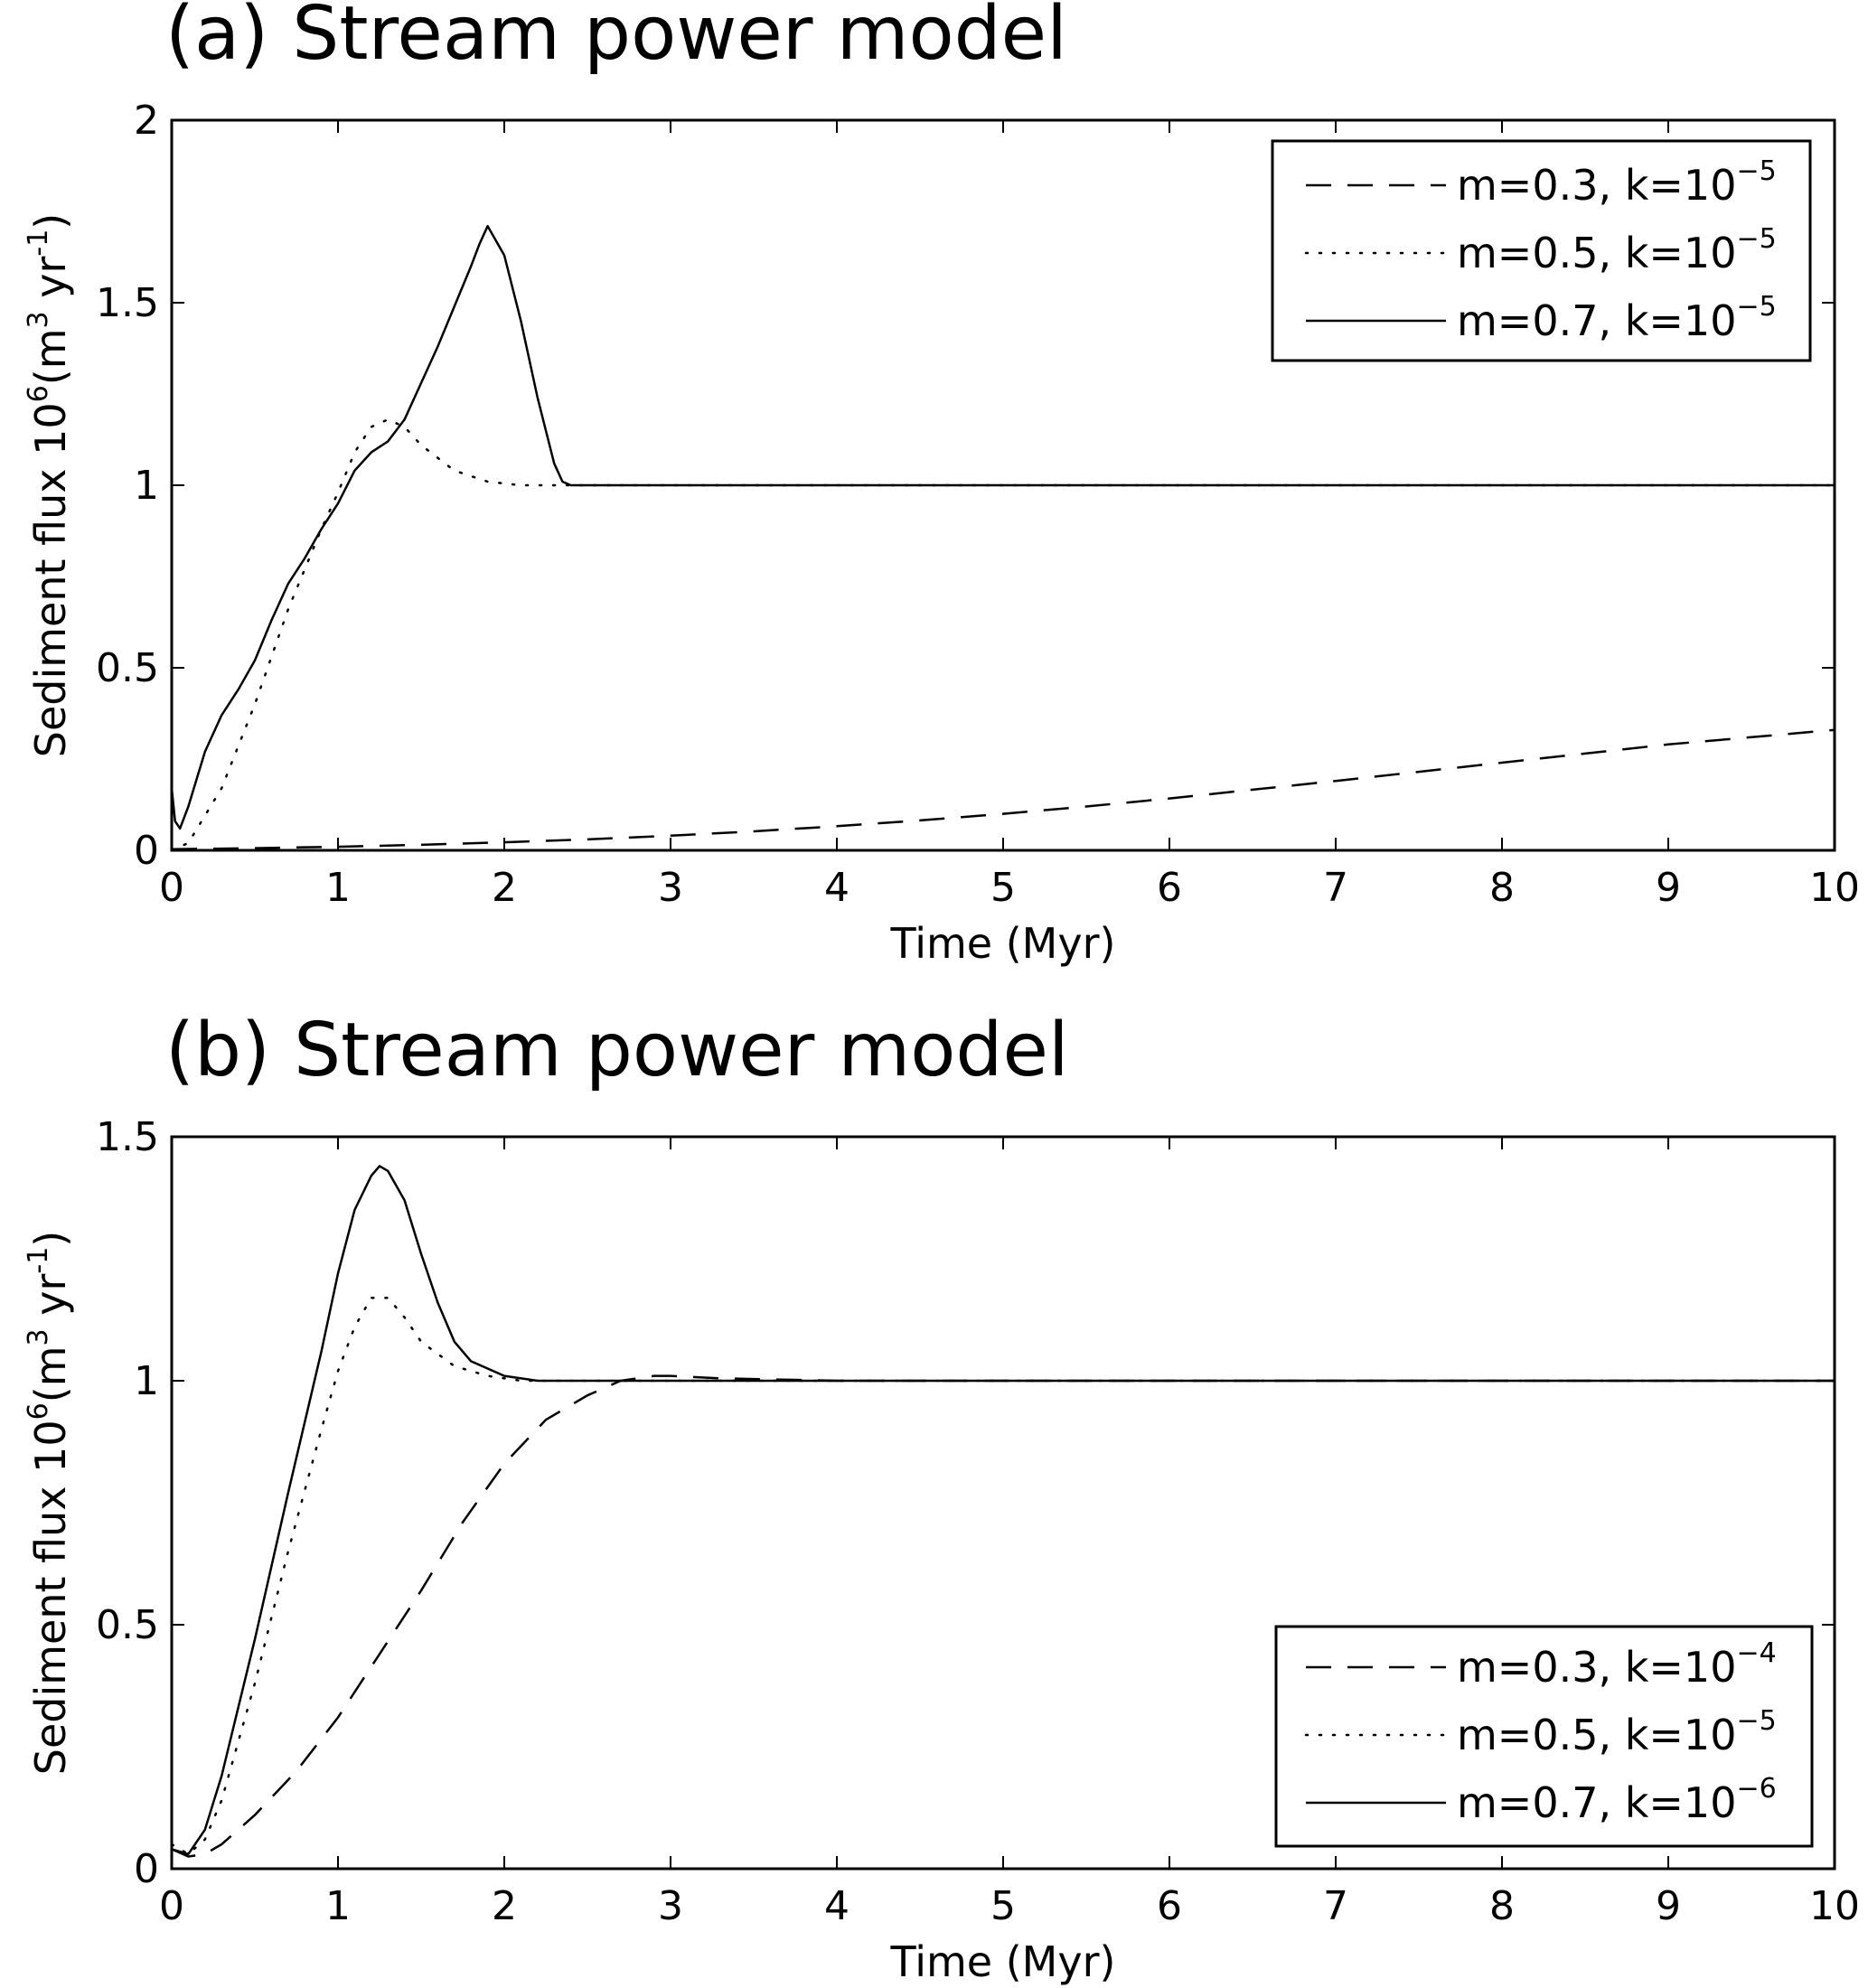  What do you see at coordinates (1617, 318) in the screenshot?
I see `legend-label: m=0.7, k=10−5` at bounding box center [1617, 318].